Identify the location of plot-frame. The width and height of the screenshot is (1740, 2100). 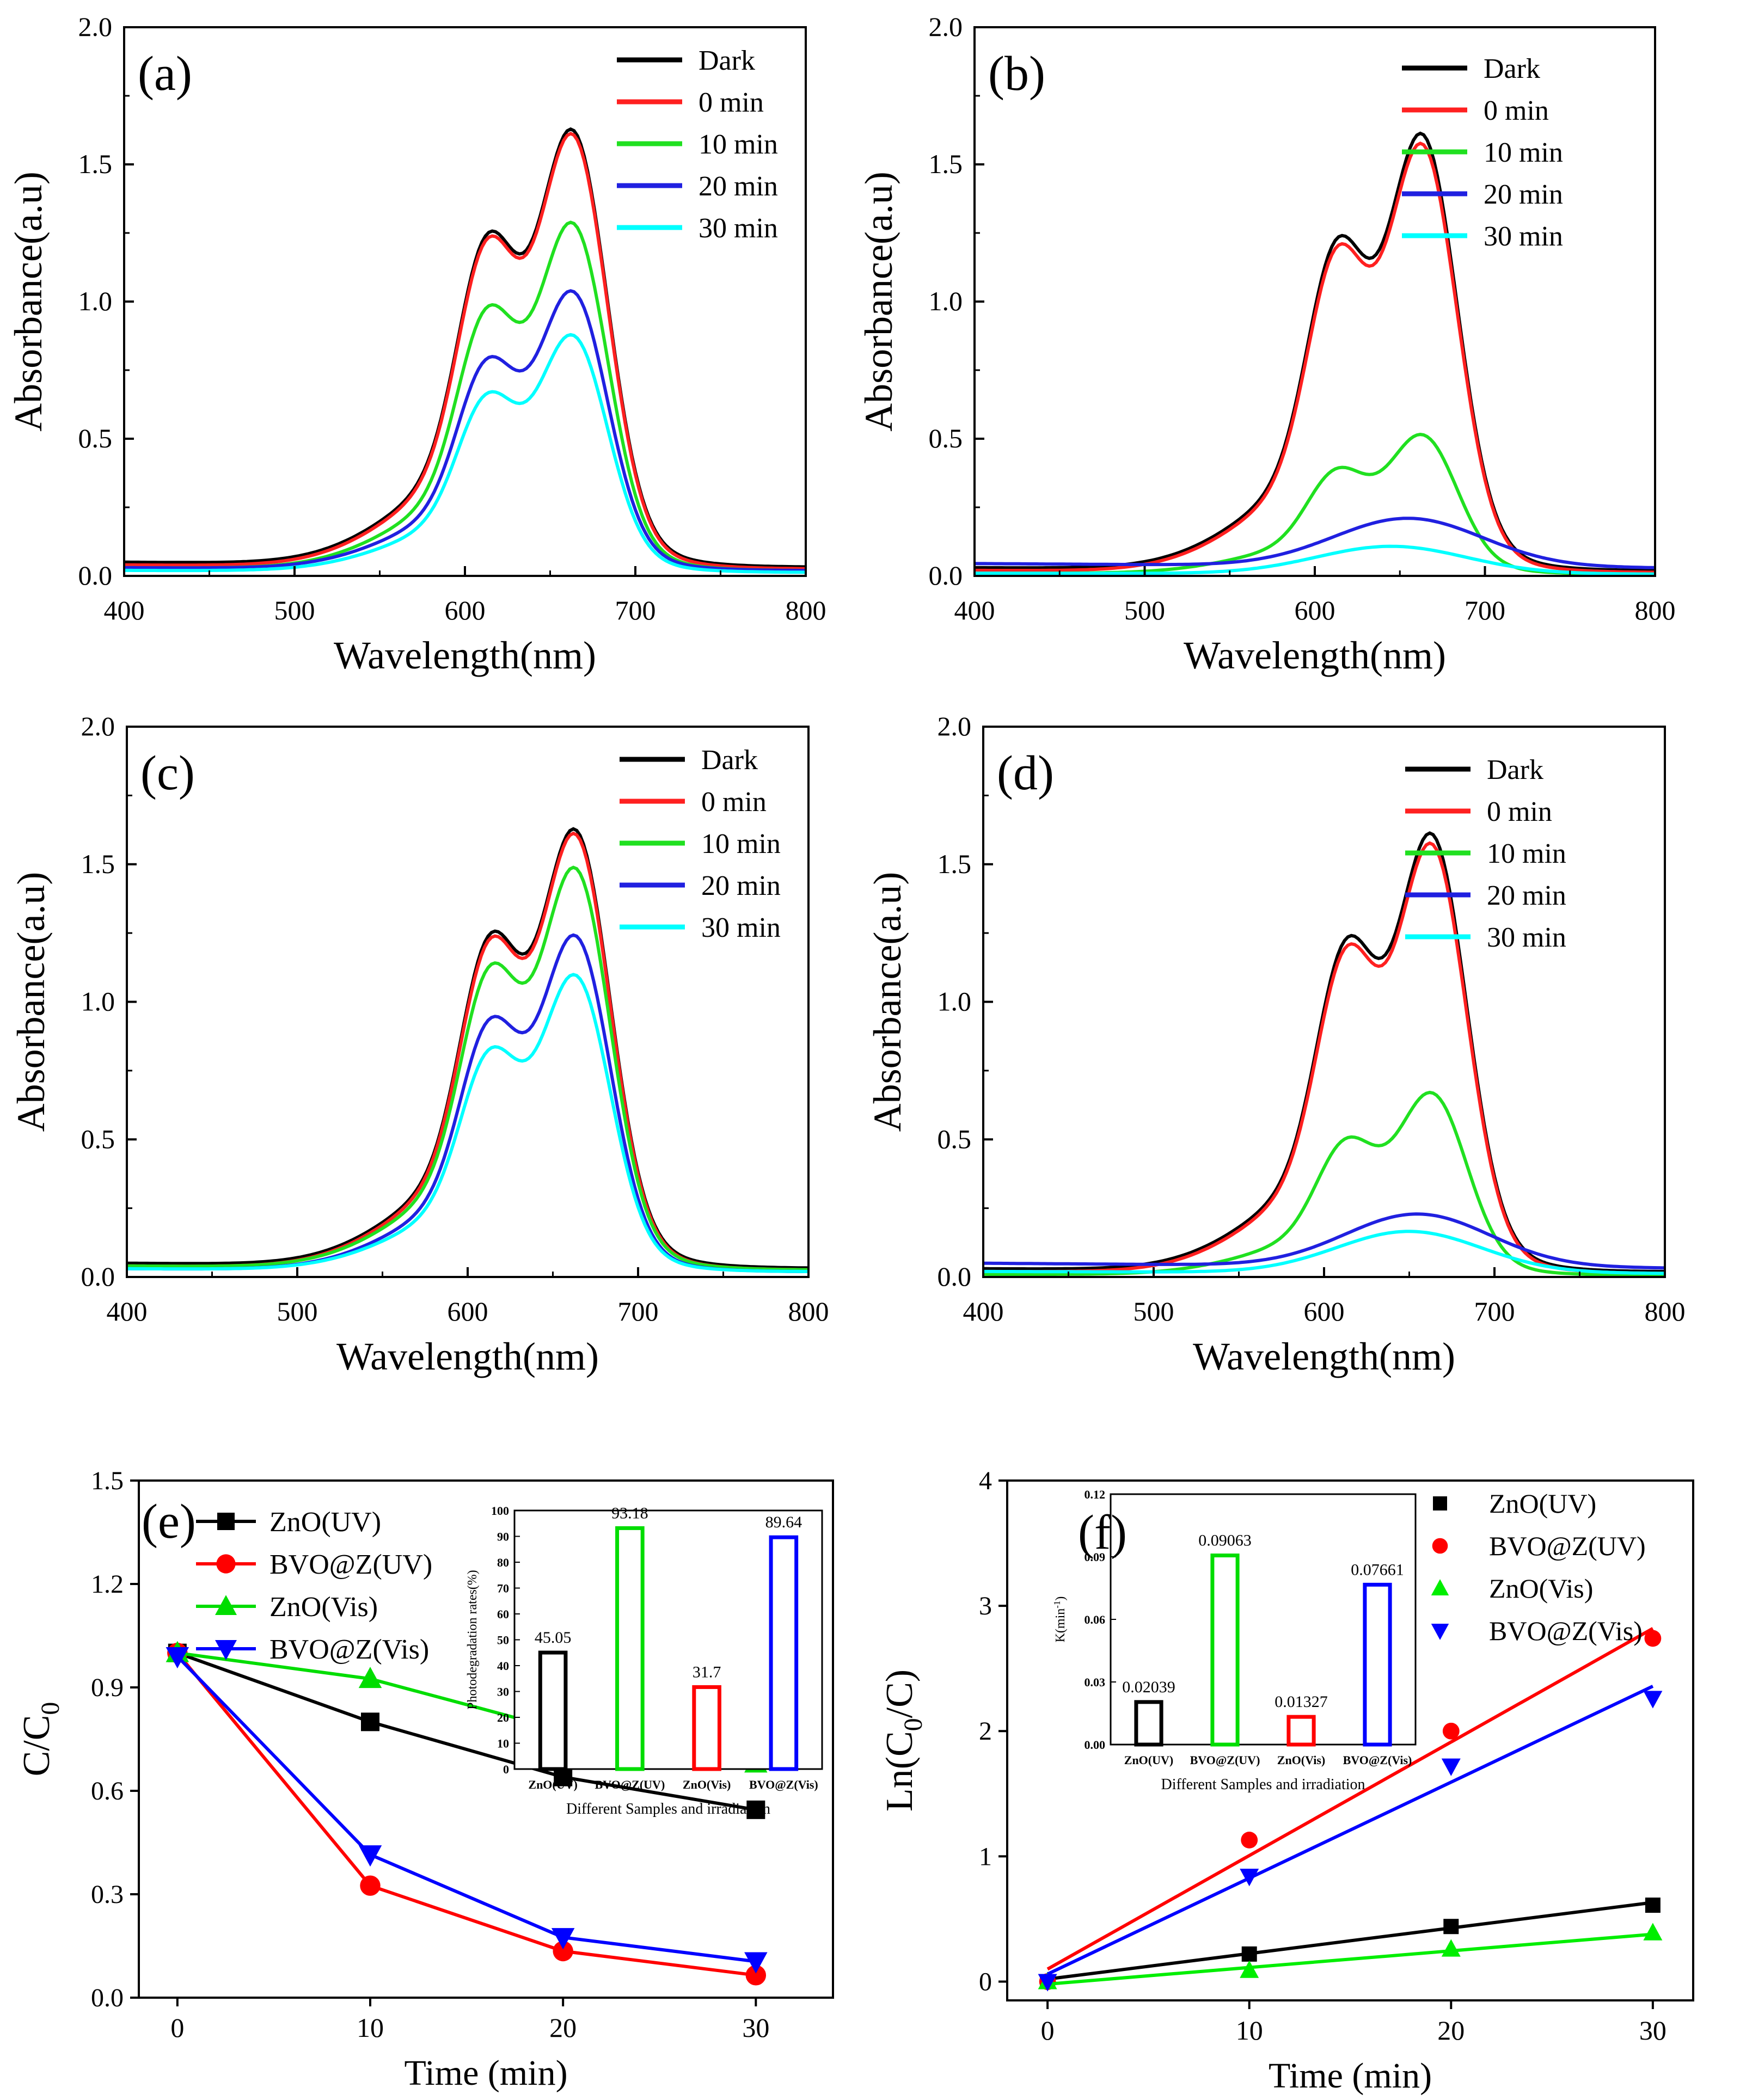
(1324, 1002).